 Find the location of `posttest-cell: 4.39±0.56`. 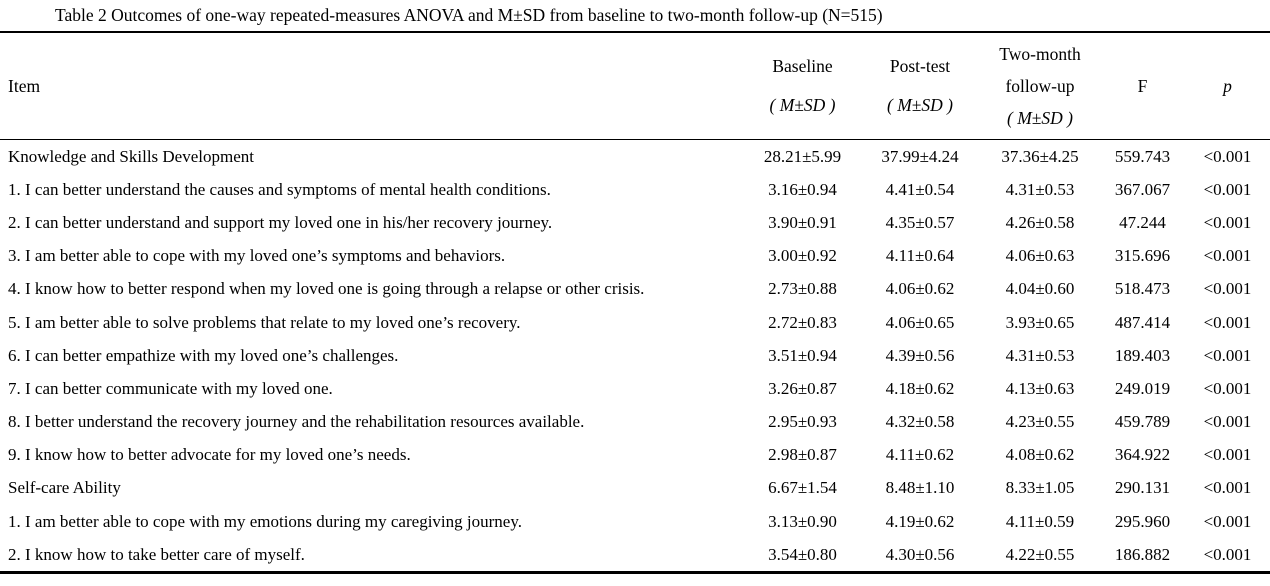

posttest-cell: 4.39±0.56 is located at coordinates (920, 355).